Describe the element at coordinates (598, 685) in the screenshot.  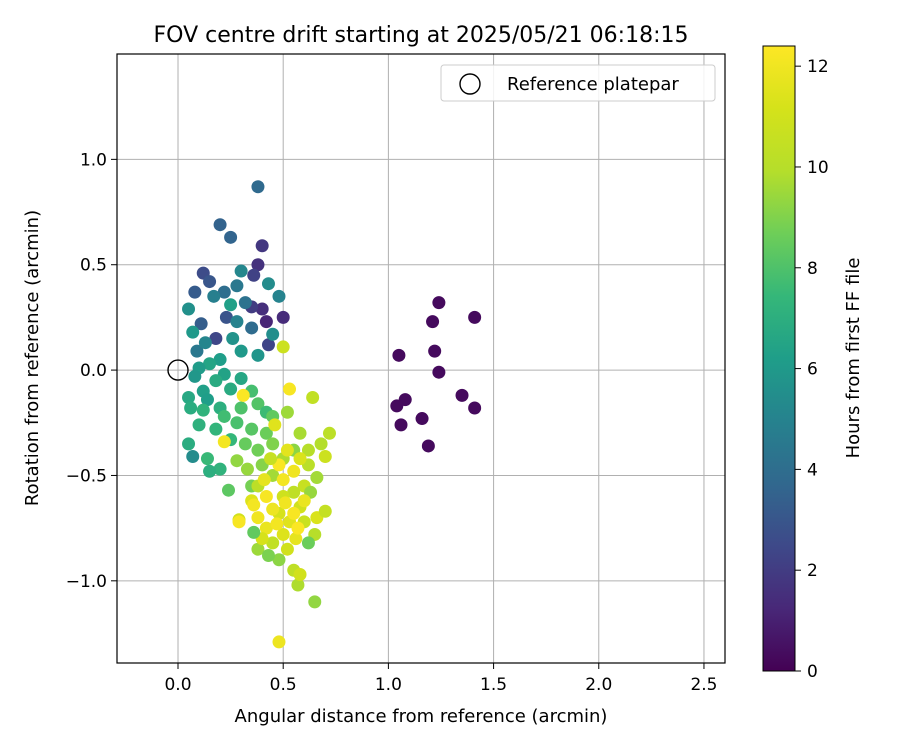
I see `x-tick-label: 2.0` at that location.